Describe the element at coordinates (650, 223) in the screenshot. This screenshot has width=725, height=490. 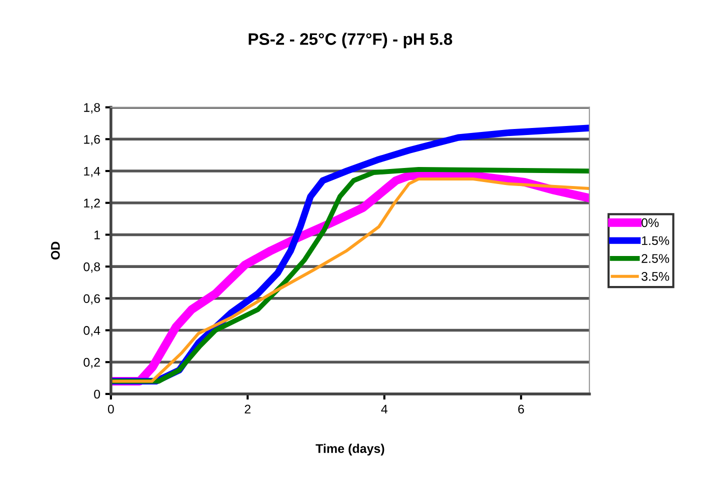
I see `legend-label: 0%` at that location.